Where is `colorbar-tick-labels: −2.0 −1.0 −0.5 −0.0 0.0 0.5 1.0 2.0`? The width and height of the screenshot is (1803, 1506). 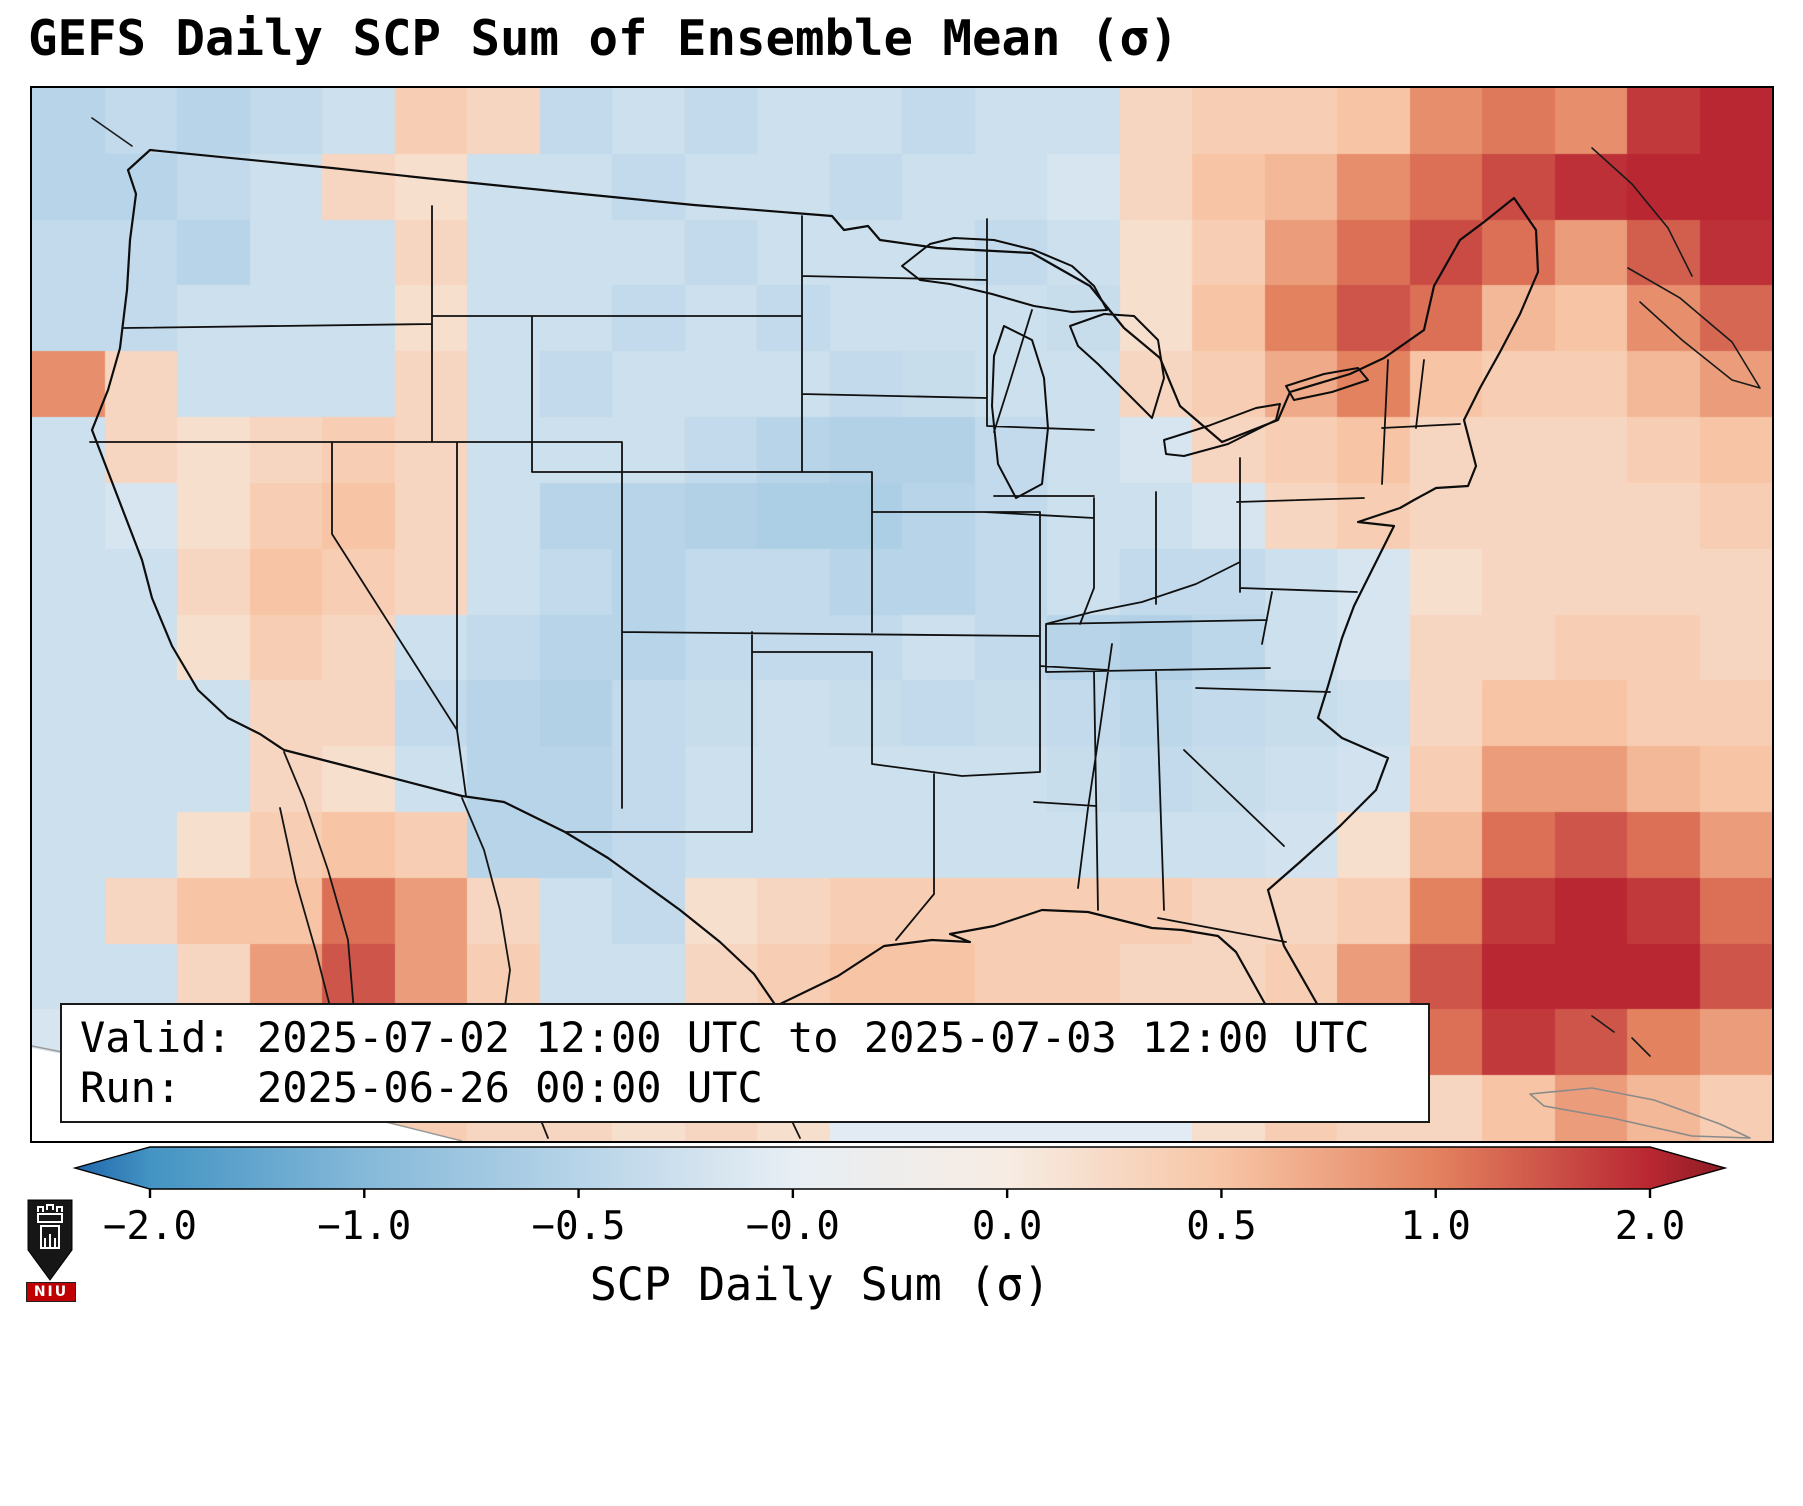 colorbar-tick-labels: −2.0 −1.0 −0.5 −0.0 0.0 0.5 1.0 2.0 is located at coordinates (900, 1227).